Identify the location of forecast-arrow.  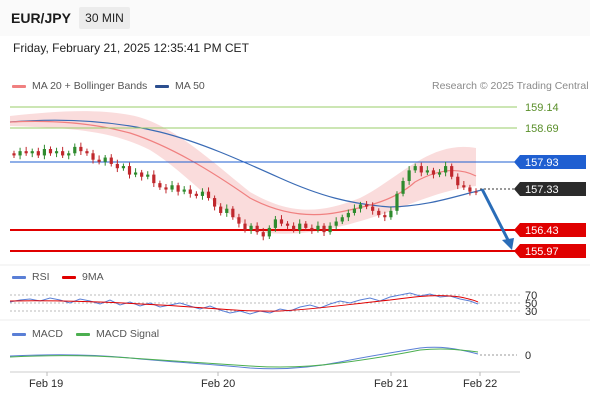
(495, 214).